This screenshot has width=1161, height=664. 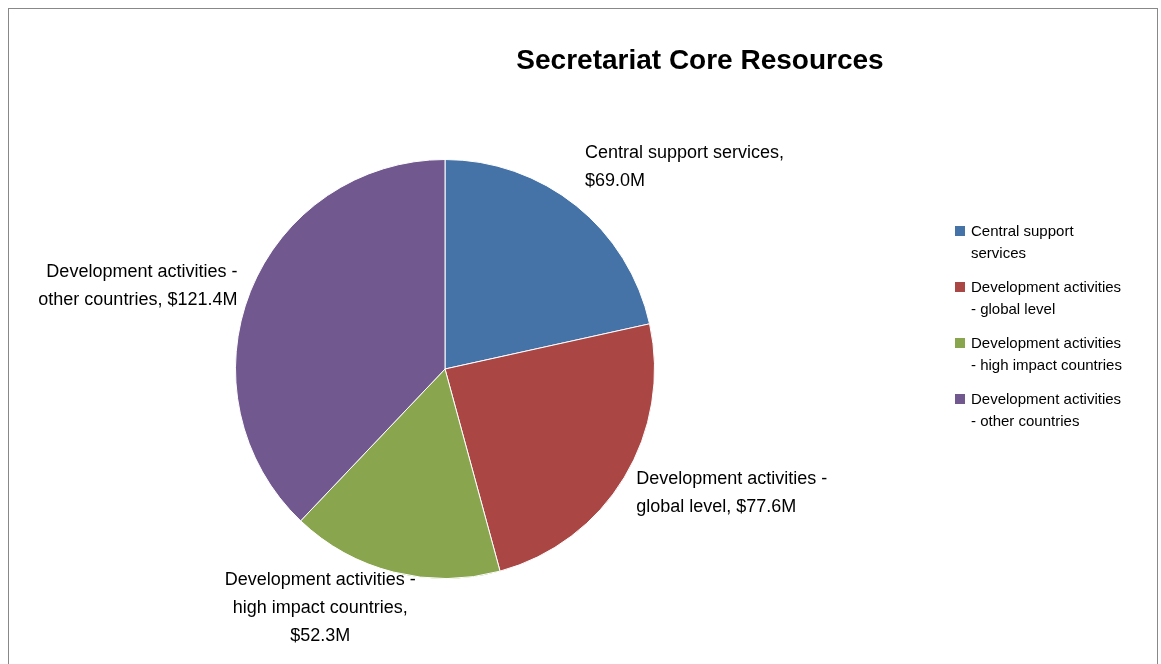 I want to click on chart-title: Secretariat Core Resources, so click(x=700, y=60).